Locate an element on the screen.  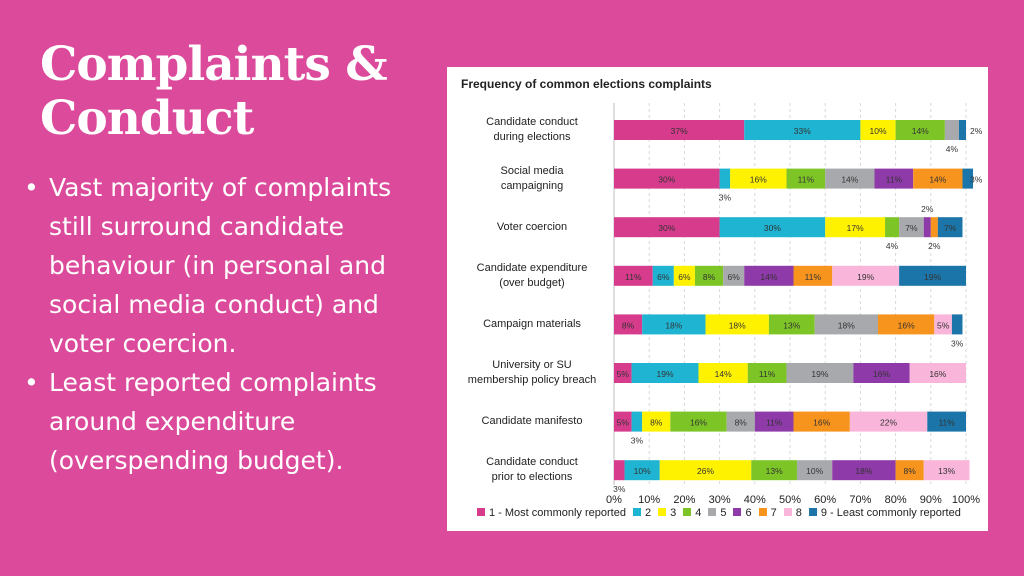
legend-item: 4 is located at coordinates (692, 513).